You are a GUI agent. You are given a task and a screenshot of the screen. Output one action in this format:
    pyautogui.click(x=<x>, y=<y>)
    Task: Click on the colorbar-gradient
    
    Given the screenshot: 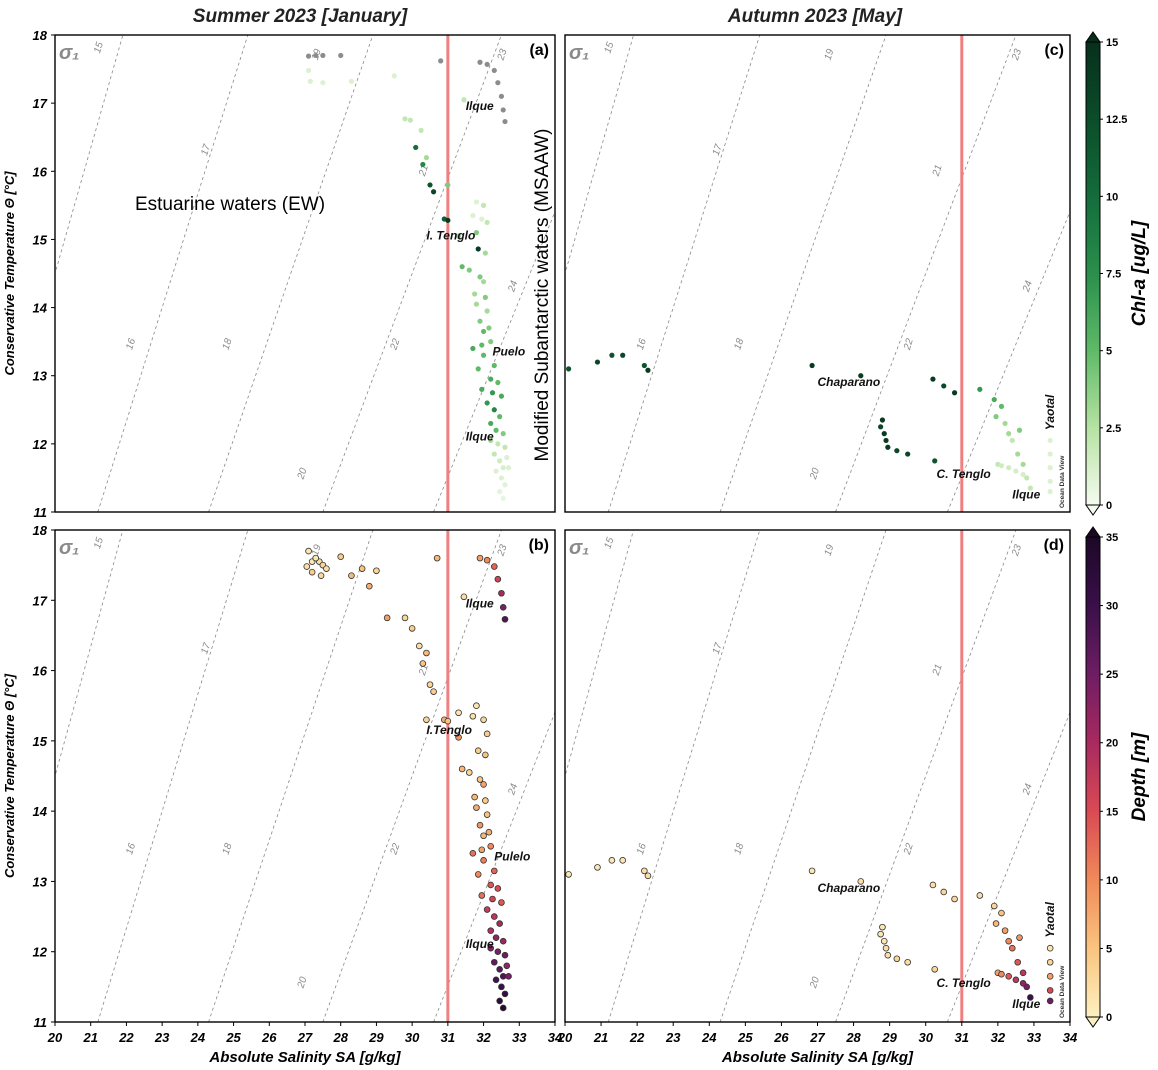 What is the action you would take?
    pyautogui.click(x=1093, y=273)
    